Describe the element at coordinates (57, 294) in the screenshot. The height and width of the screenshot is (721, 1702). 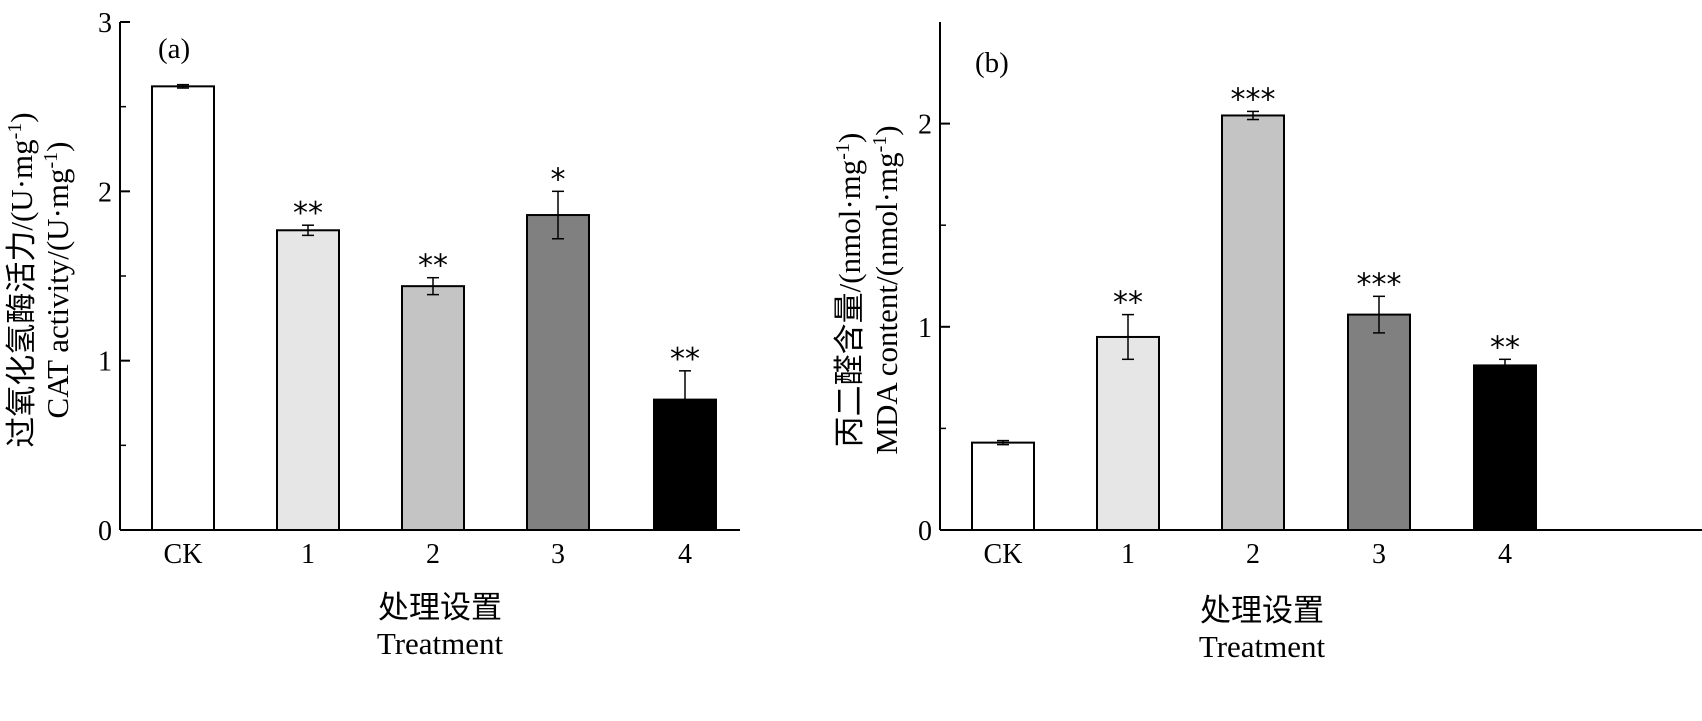
I see `y-axis-title-en-text: CAT activity/(U·mg` at that location.